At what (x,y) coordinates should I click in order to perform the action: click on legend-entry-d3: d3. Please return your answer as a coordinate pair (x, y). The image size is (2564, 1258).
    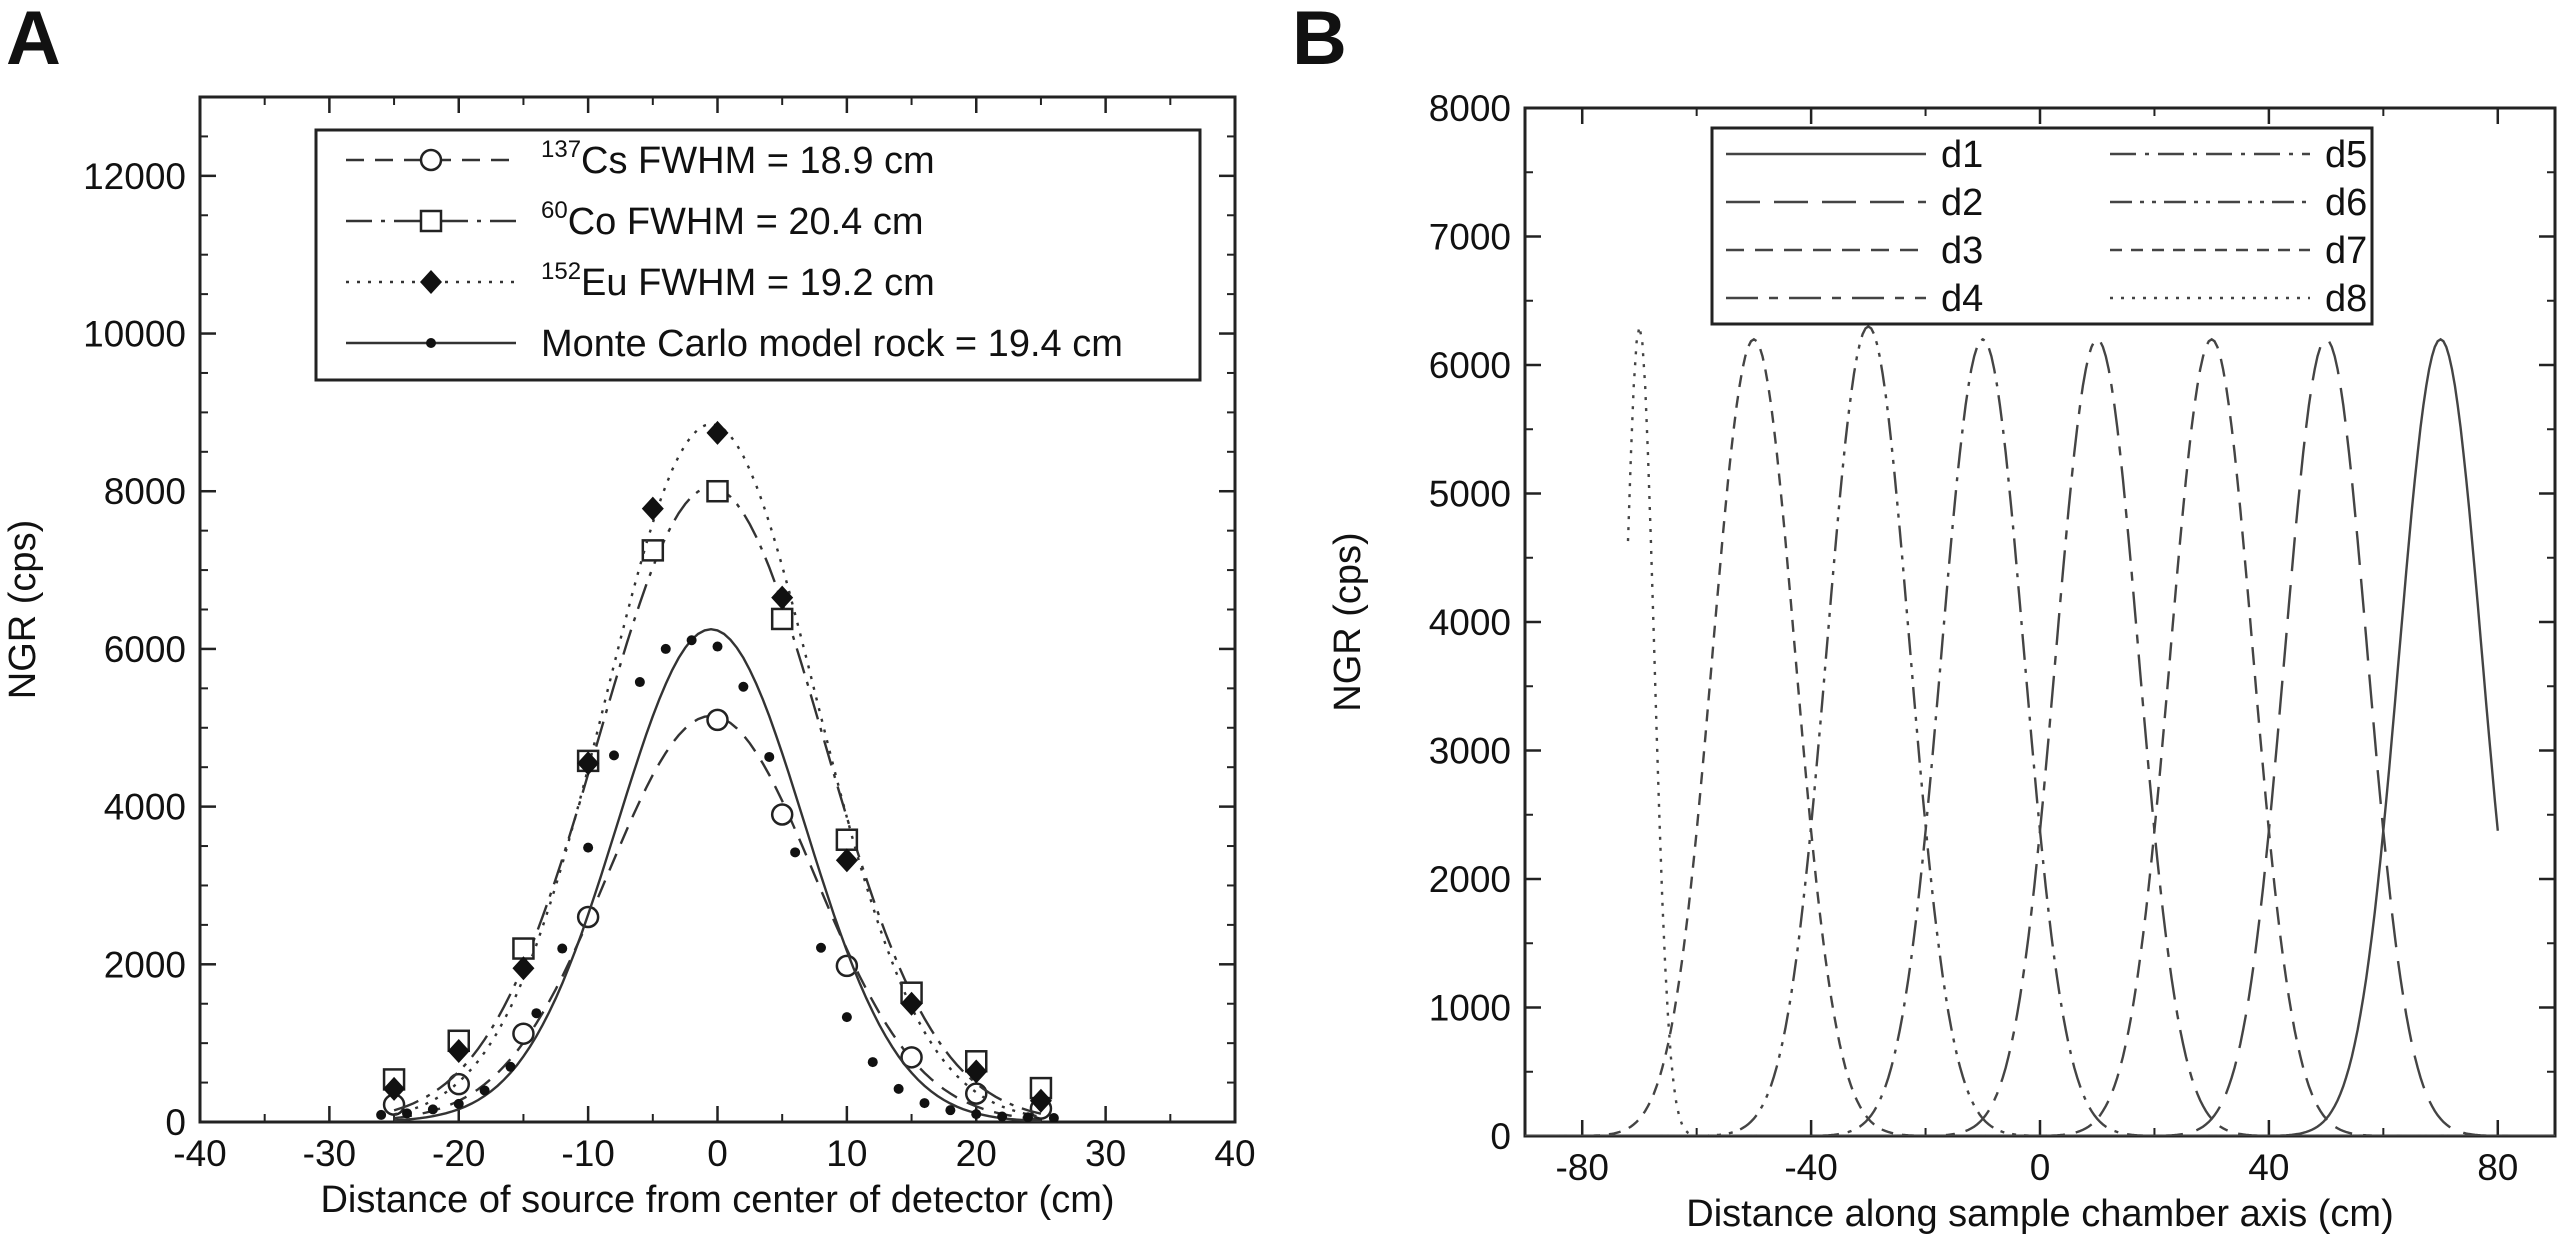
    Looking at the image, I should click on (1962, 251).